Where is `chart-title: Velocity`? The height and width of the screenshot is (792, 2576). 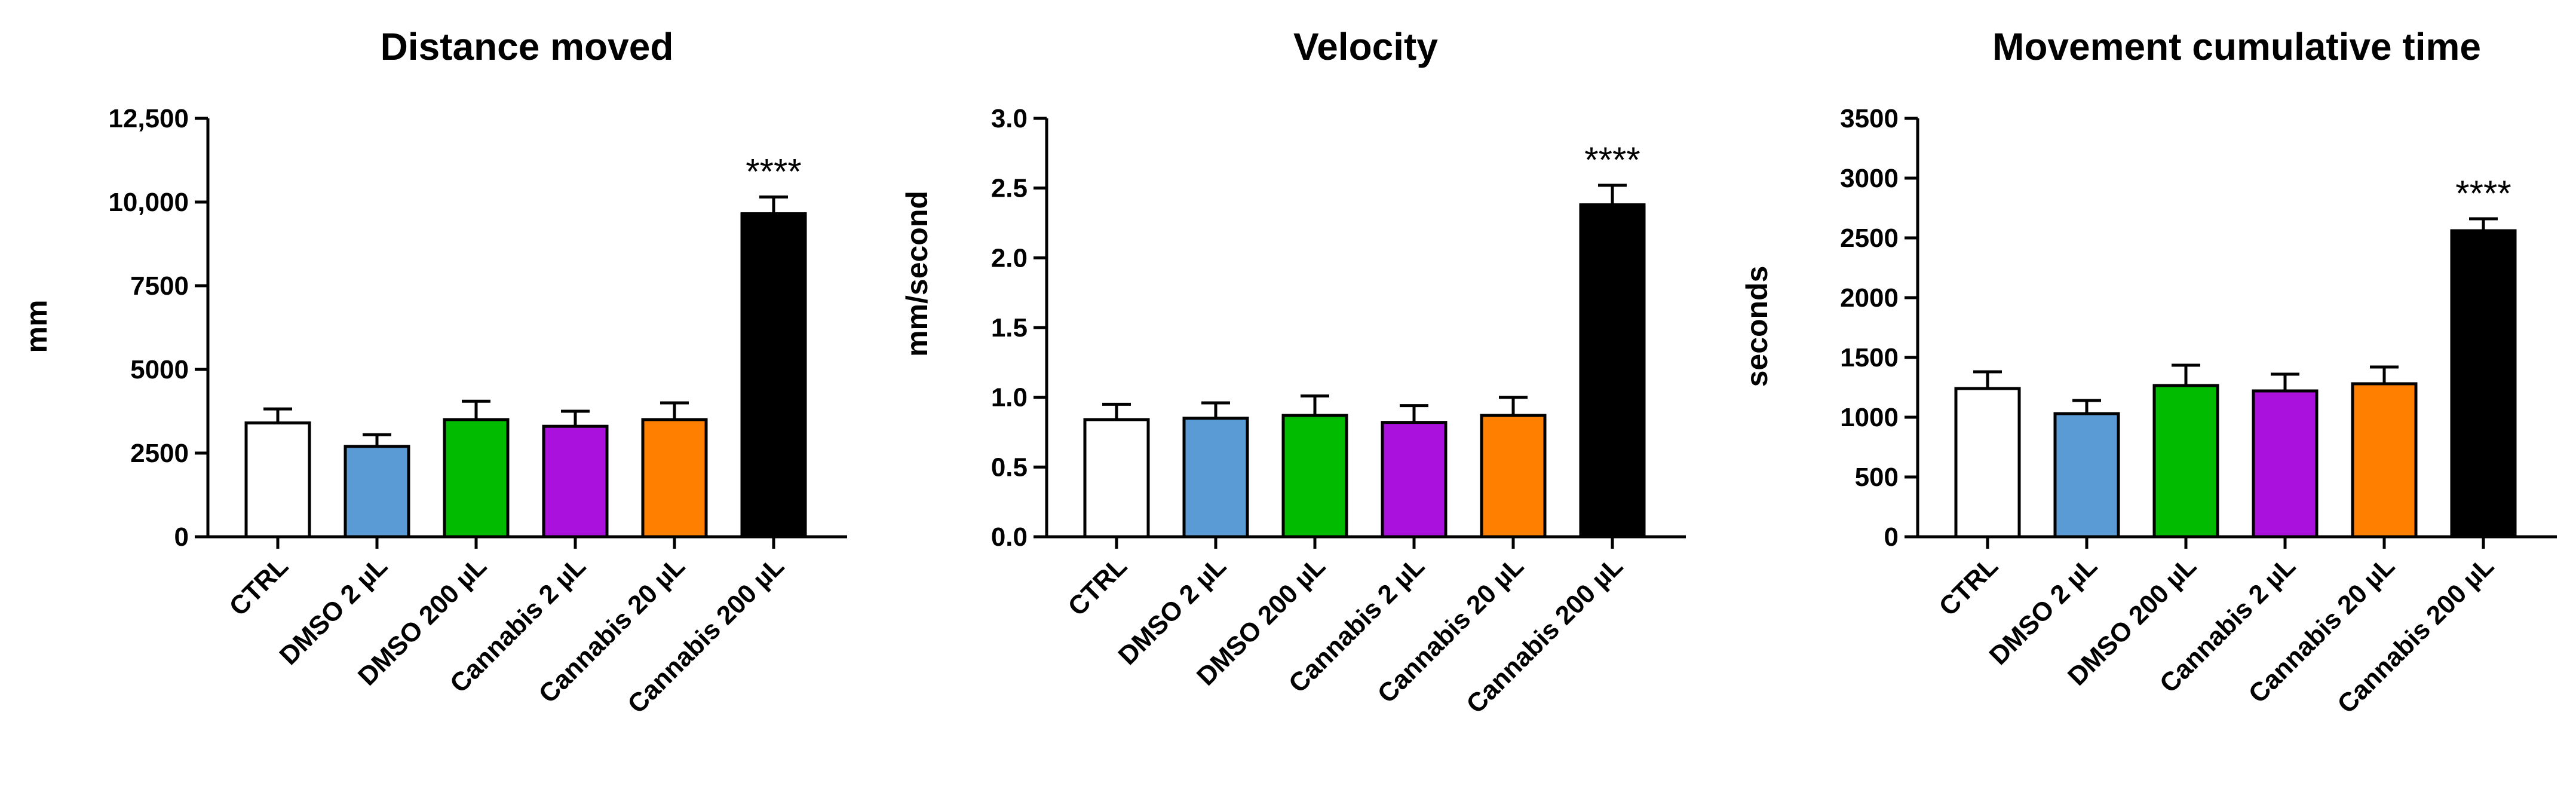
chart-title: Velocity is located at coordinates (1365, 47).